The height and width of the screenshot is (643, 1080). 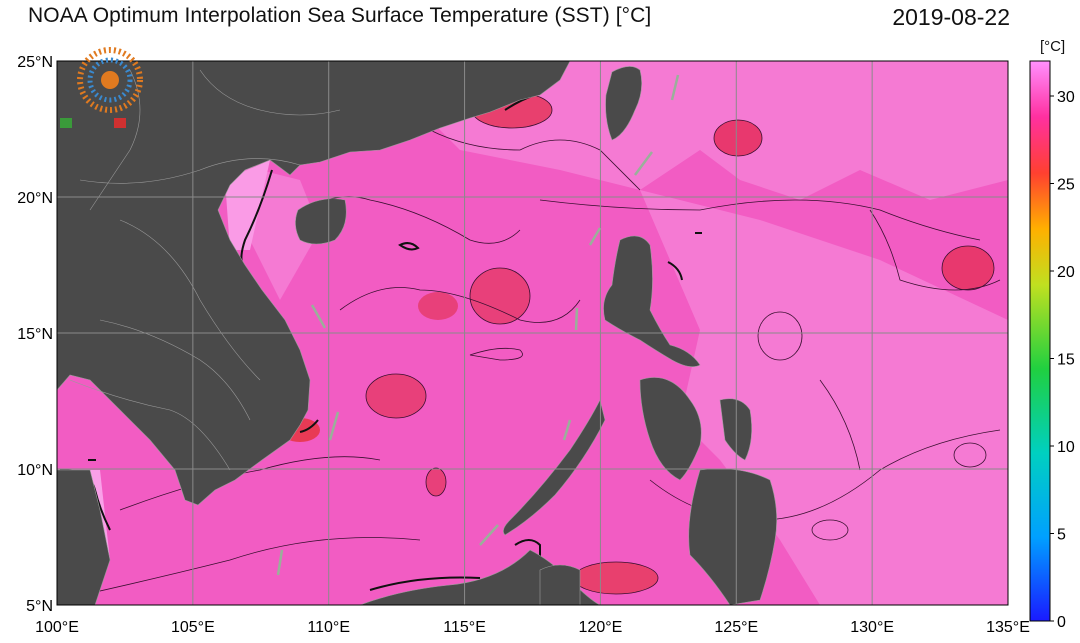 I want to click on malay-peninsula, so click(x=84, y=537).